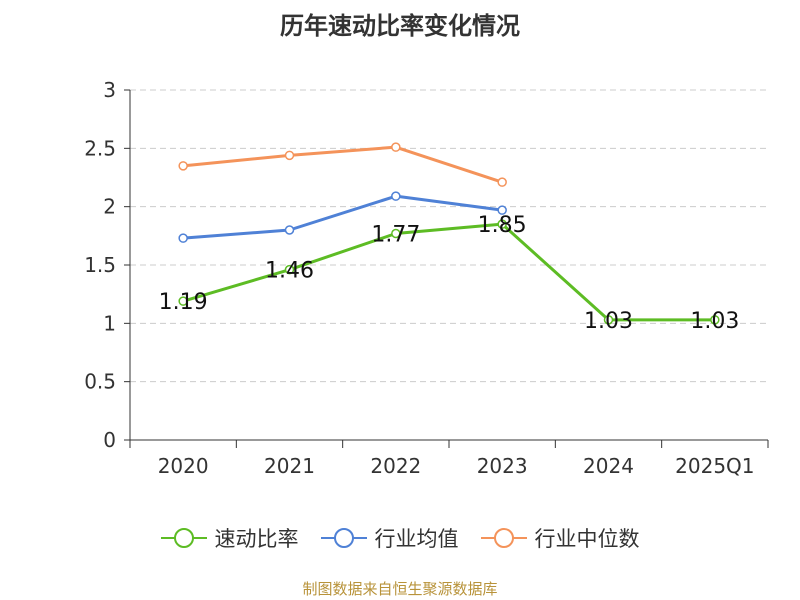 The height and width of the screenshot is (600, 800). Describe the element at coordinates (109, 323) in the screenshot. I see `y-tick-label: 1` at that location.